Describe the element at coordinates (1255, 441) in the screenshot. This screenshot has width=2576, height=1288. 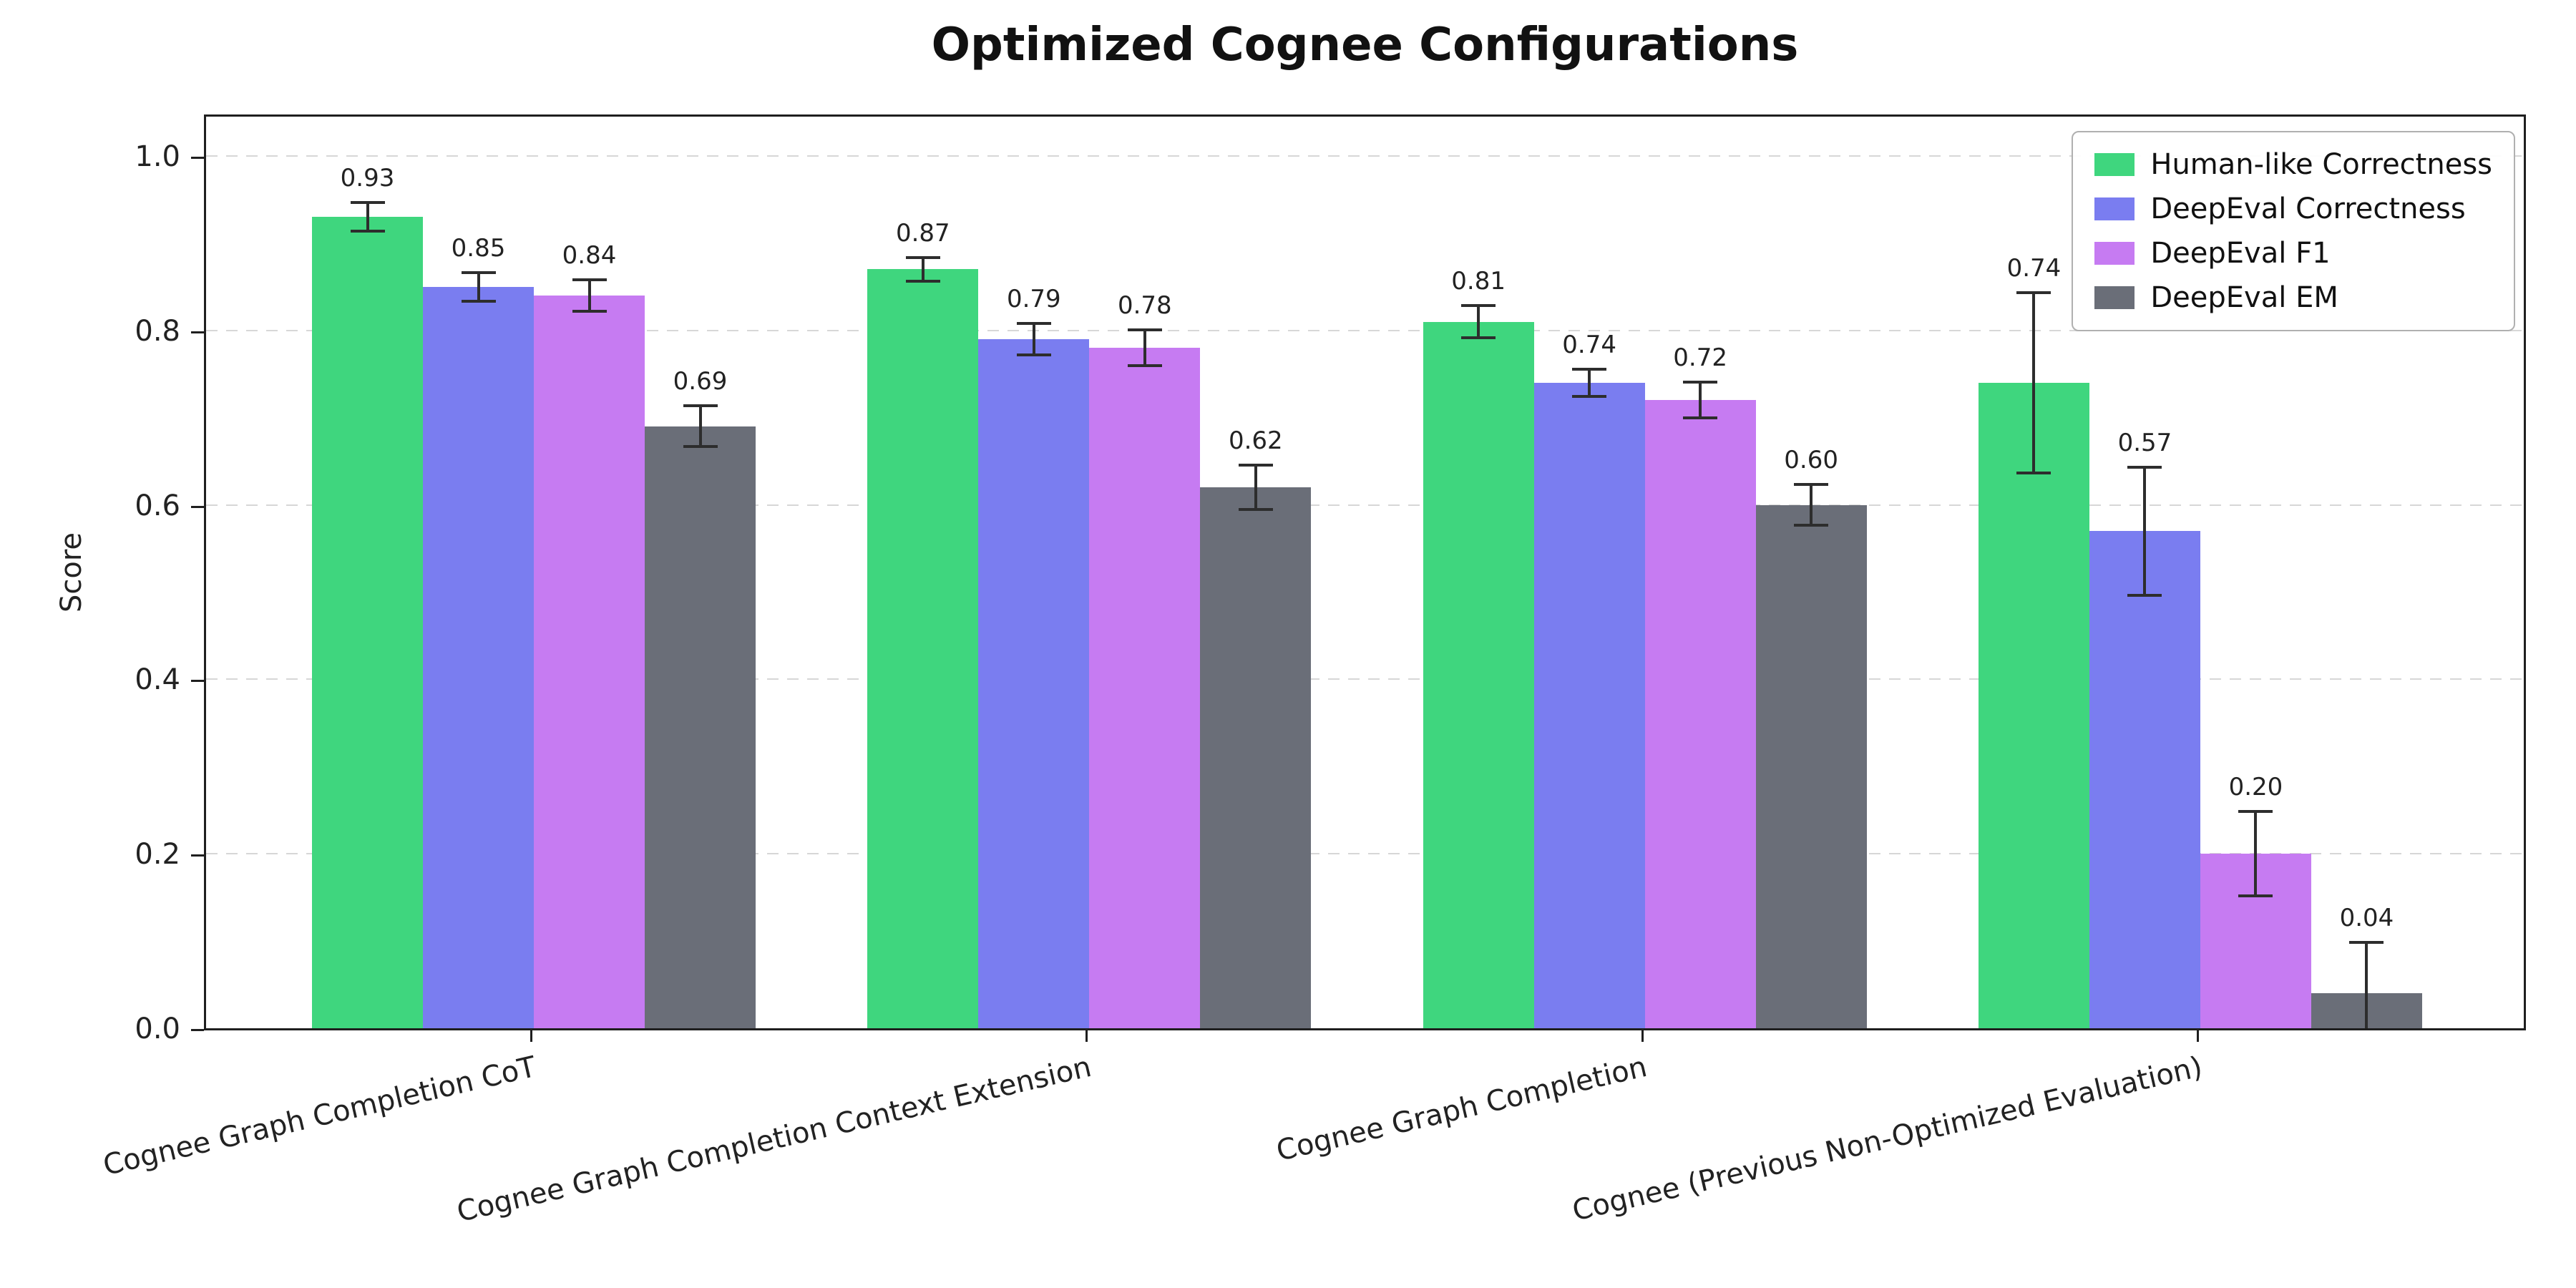
I see `bar-value-label: 0.62` at that location.